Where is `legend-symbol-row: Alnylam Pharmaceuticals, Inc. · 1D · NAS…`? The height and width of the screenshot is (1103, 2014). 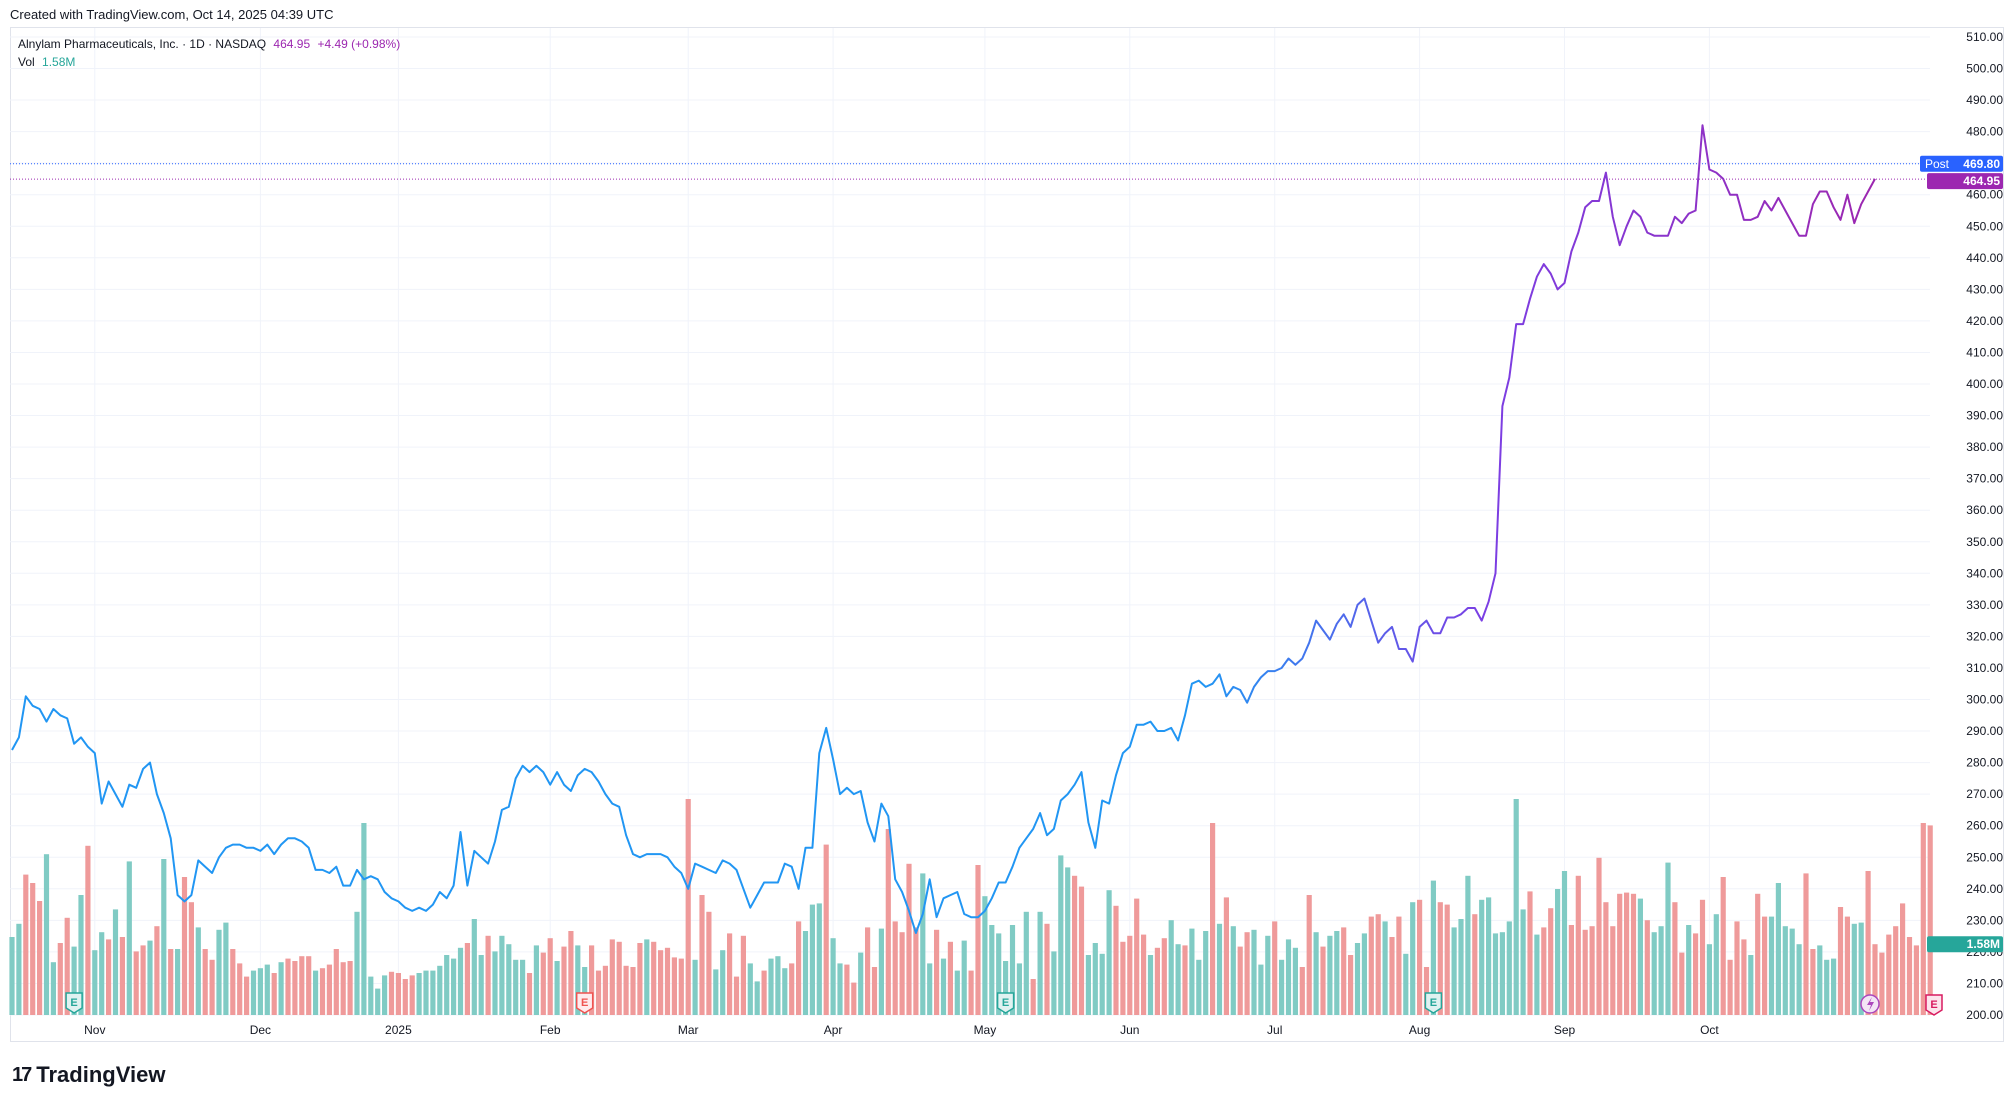
legend-symbol-row: Alnylam Pharmaceuticals, Inc. · 1D · NAS… is located at coordinates (211, 44).